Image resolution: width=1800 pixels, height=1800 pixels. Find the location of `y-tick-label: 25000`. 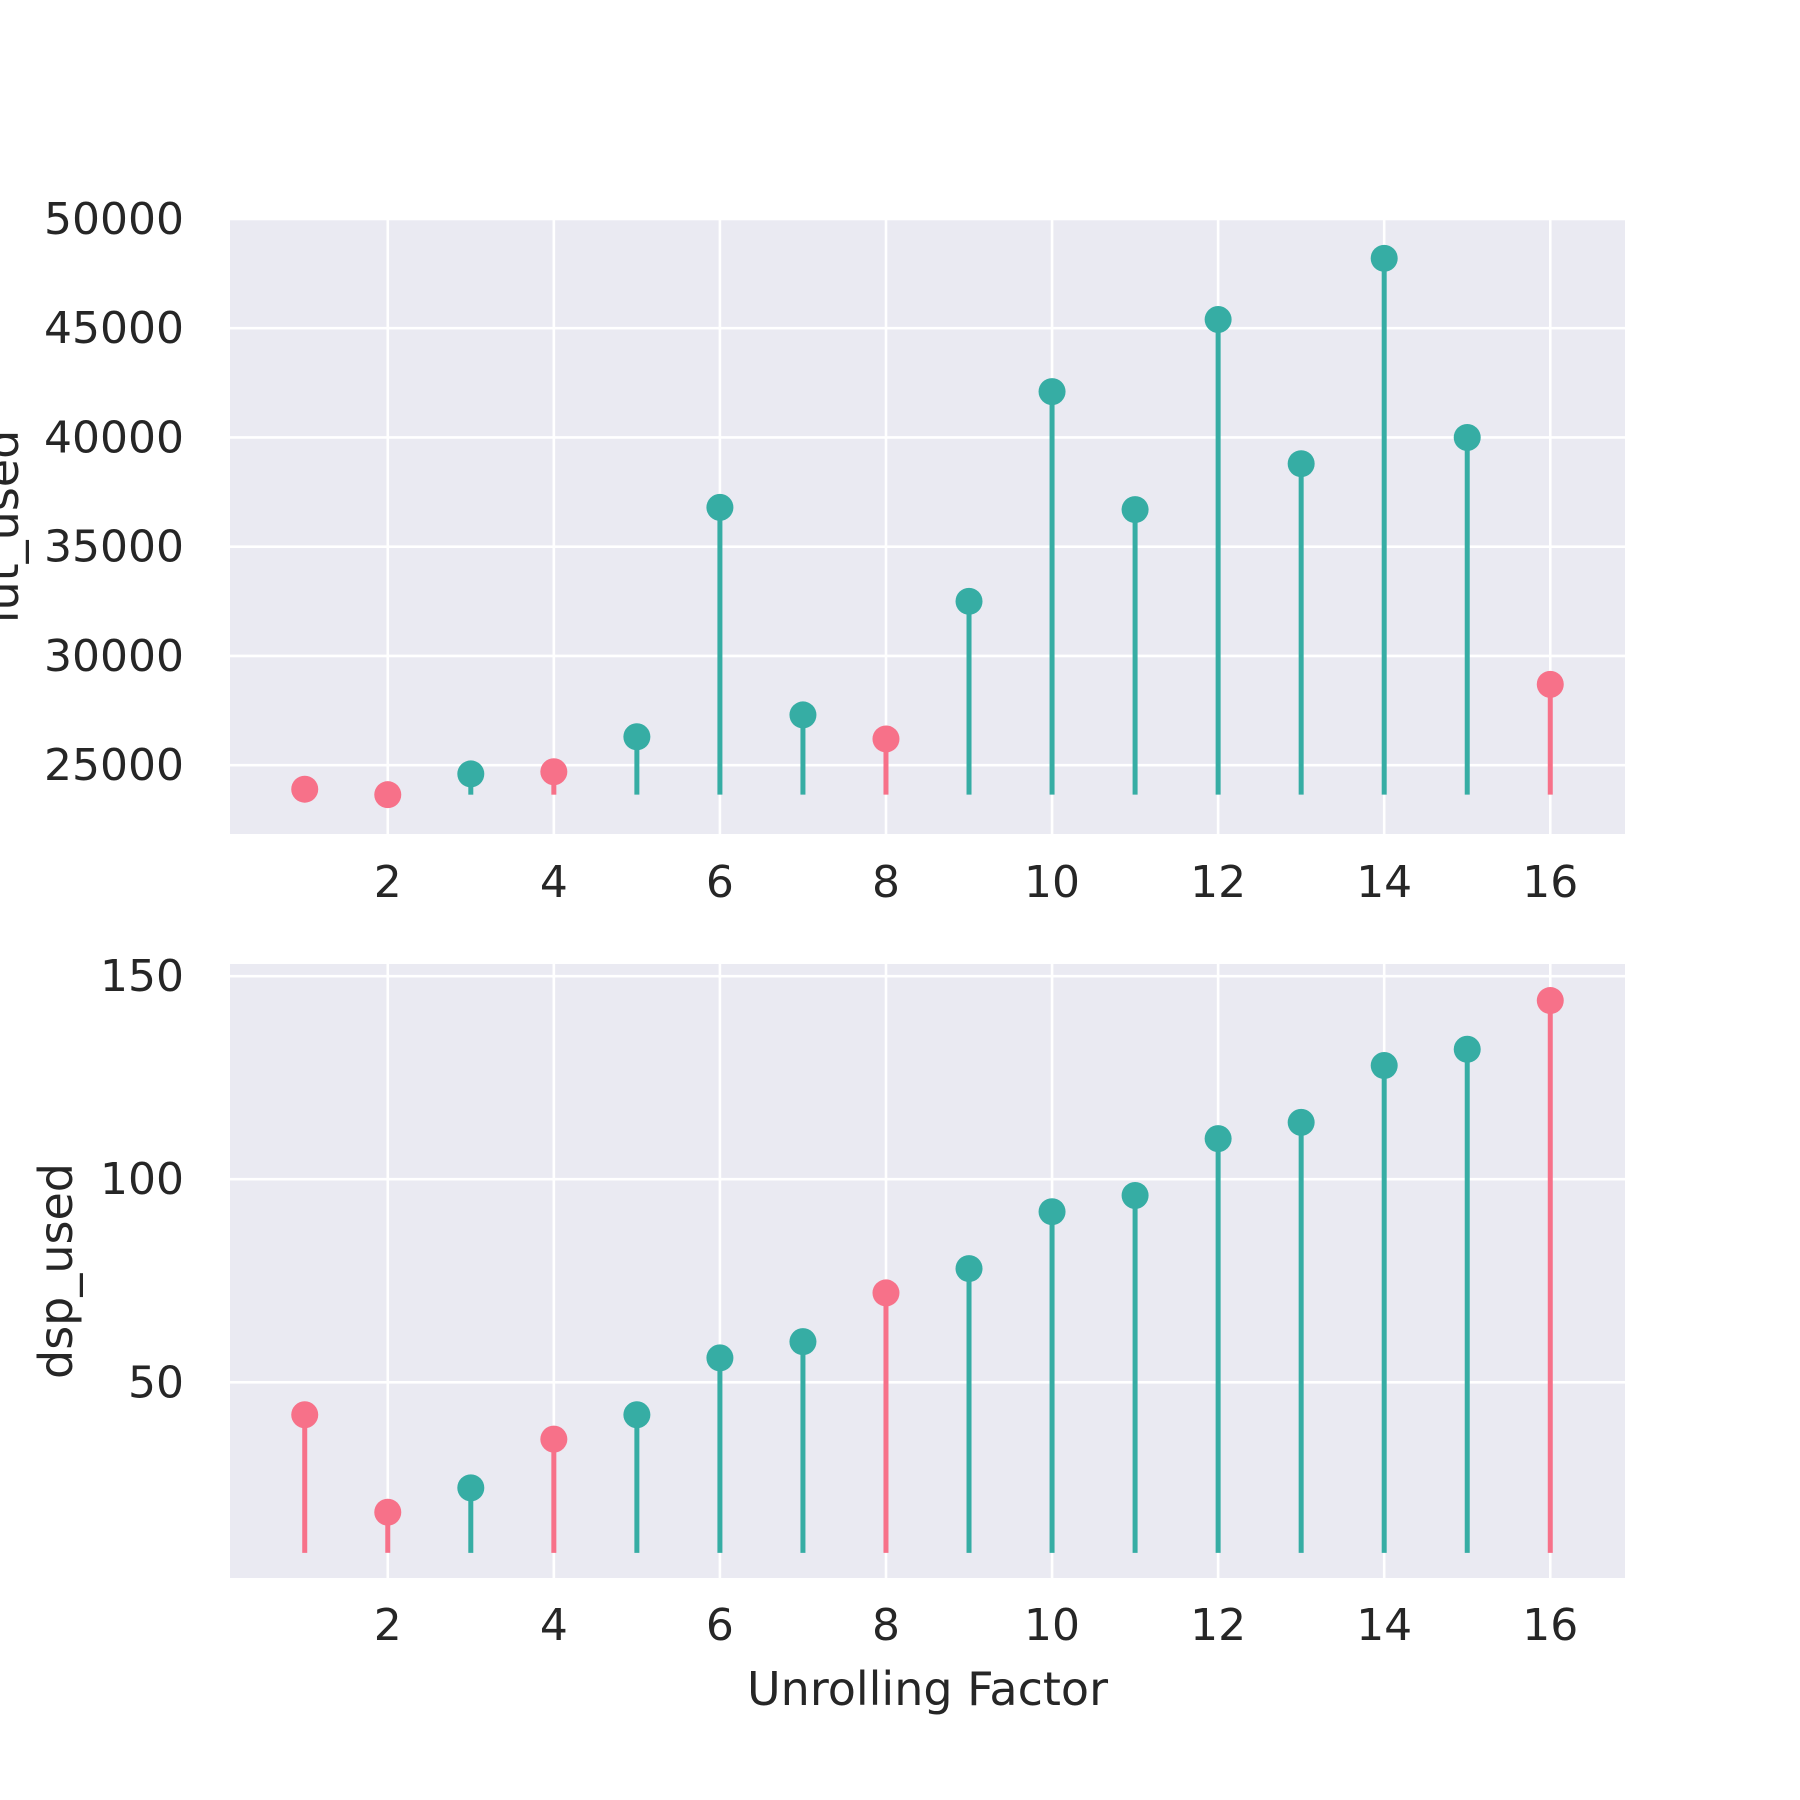

y-tick-label: 25000 is located at coordinates (114, 765).